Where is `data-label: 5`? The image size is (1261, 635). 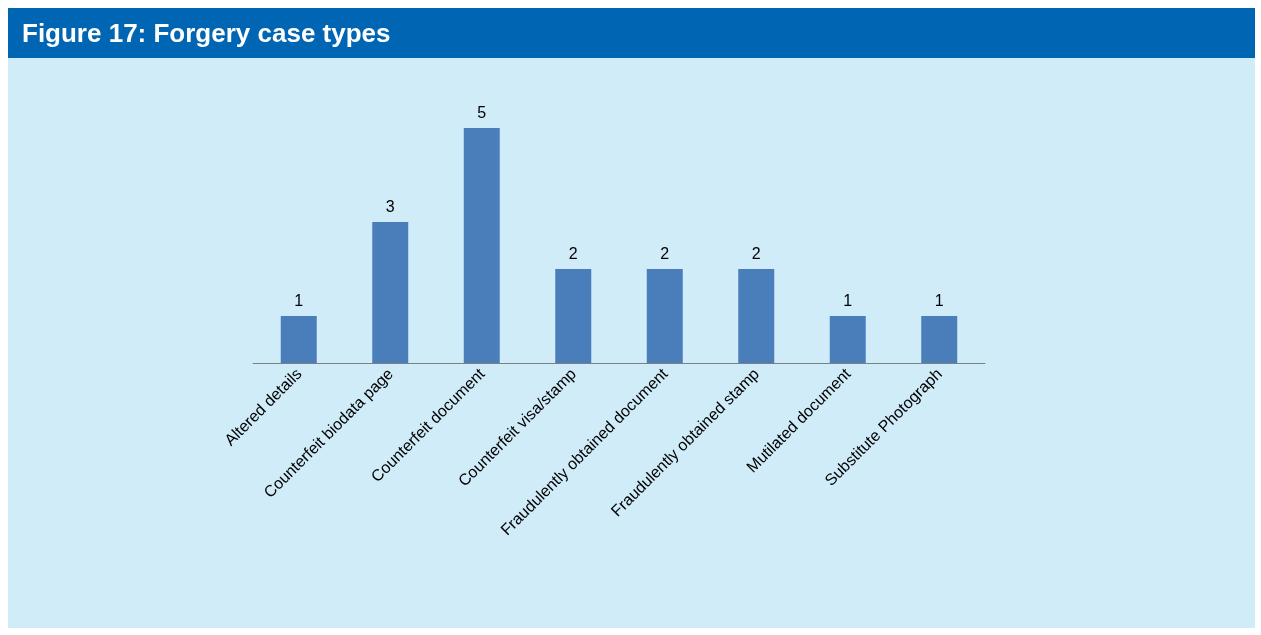
data-label: 5 is located at coordinates (482, 112).